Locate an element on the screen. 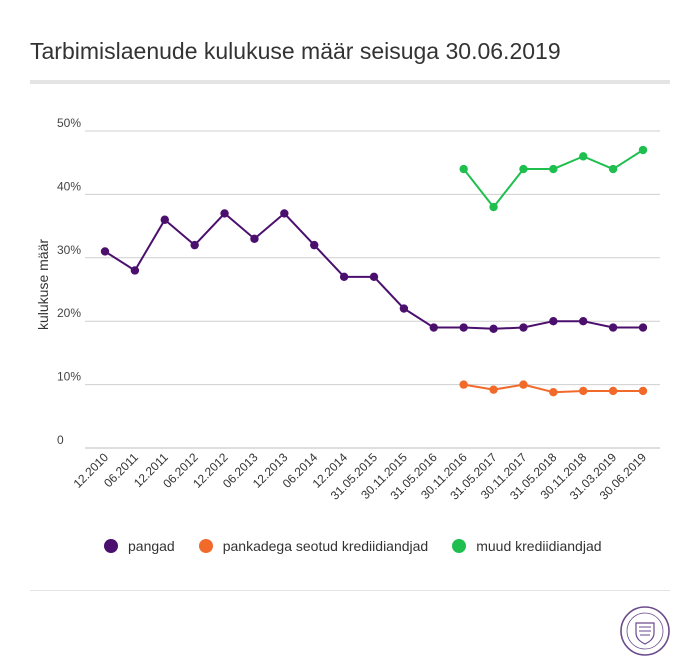 The width and height of the screenshot is (700, 672). y-tick-label: 10% is located at coordinates (69, 377).